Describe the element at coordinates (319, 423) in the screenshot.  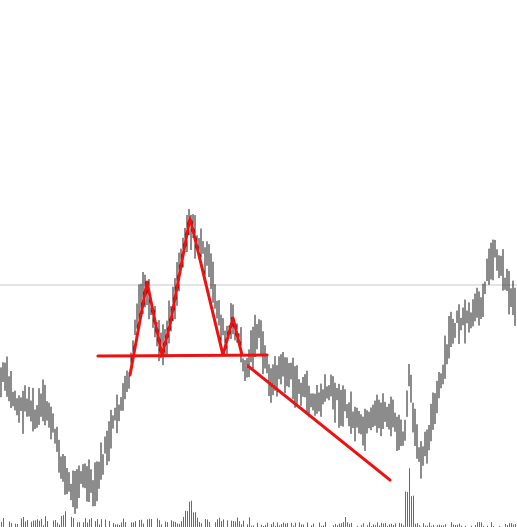
I see `downtrend-line` at that location.